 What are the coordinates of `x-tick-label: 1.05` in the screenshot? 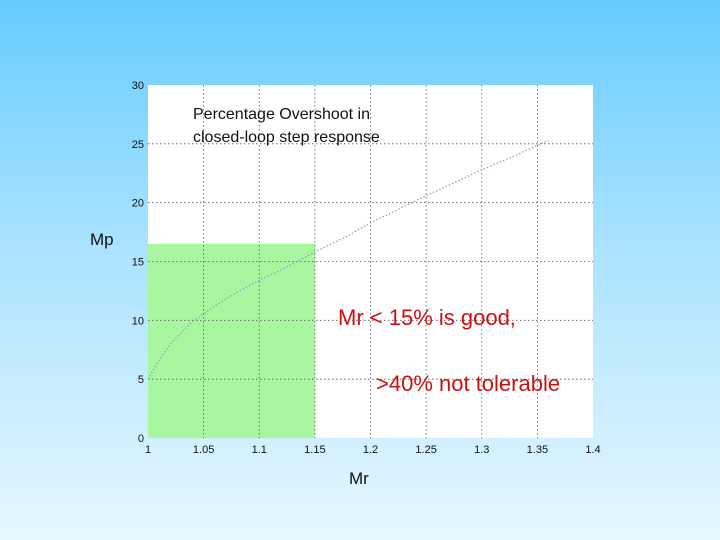 It's located at (203, 450).